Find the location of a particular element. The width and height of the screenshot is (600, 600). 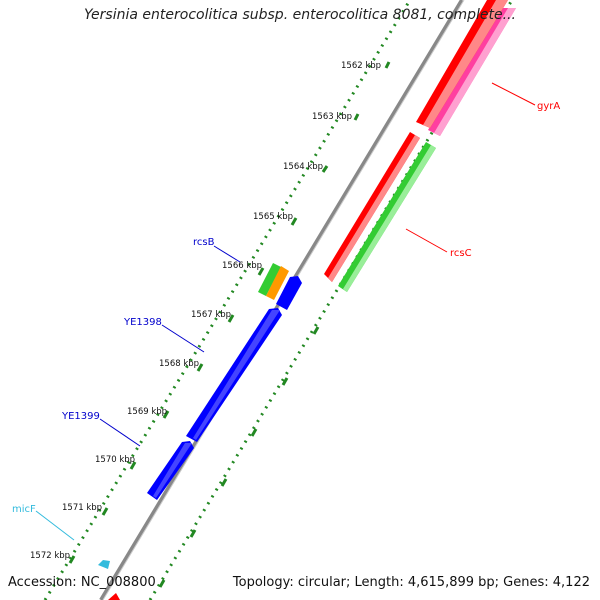

micF-feature is located at coordinates (104, 564).